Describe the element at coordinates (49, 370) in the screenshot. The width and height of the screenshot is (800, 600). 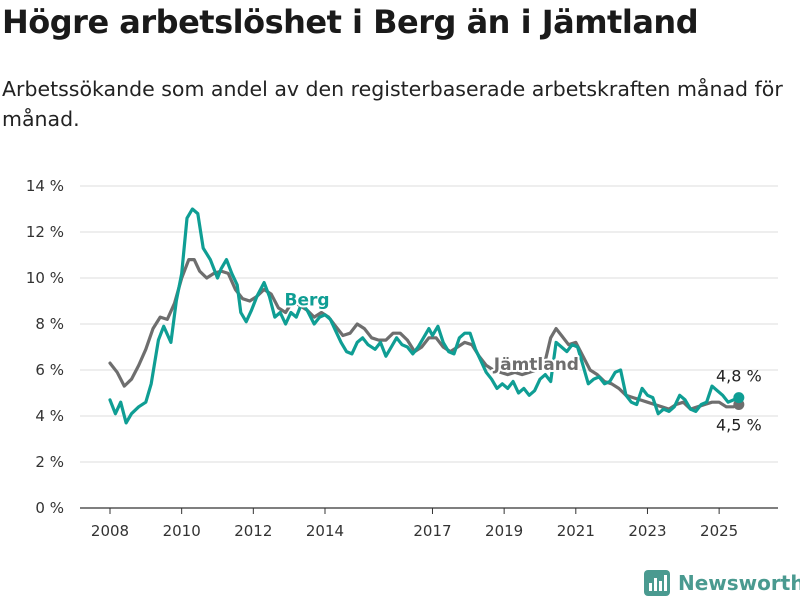
I see `y-tick-label: 6 %` at that location.